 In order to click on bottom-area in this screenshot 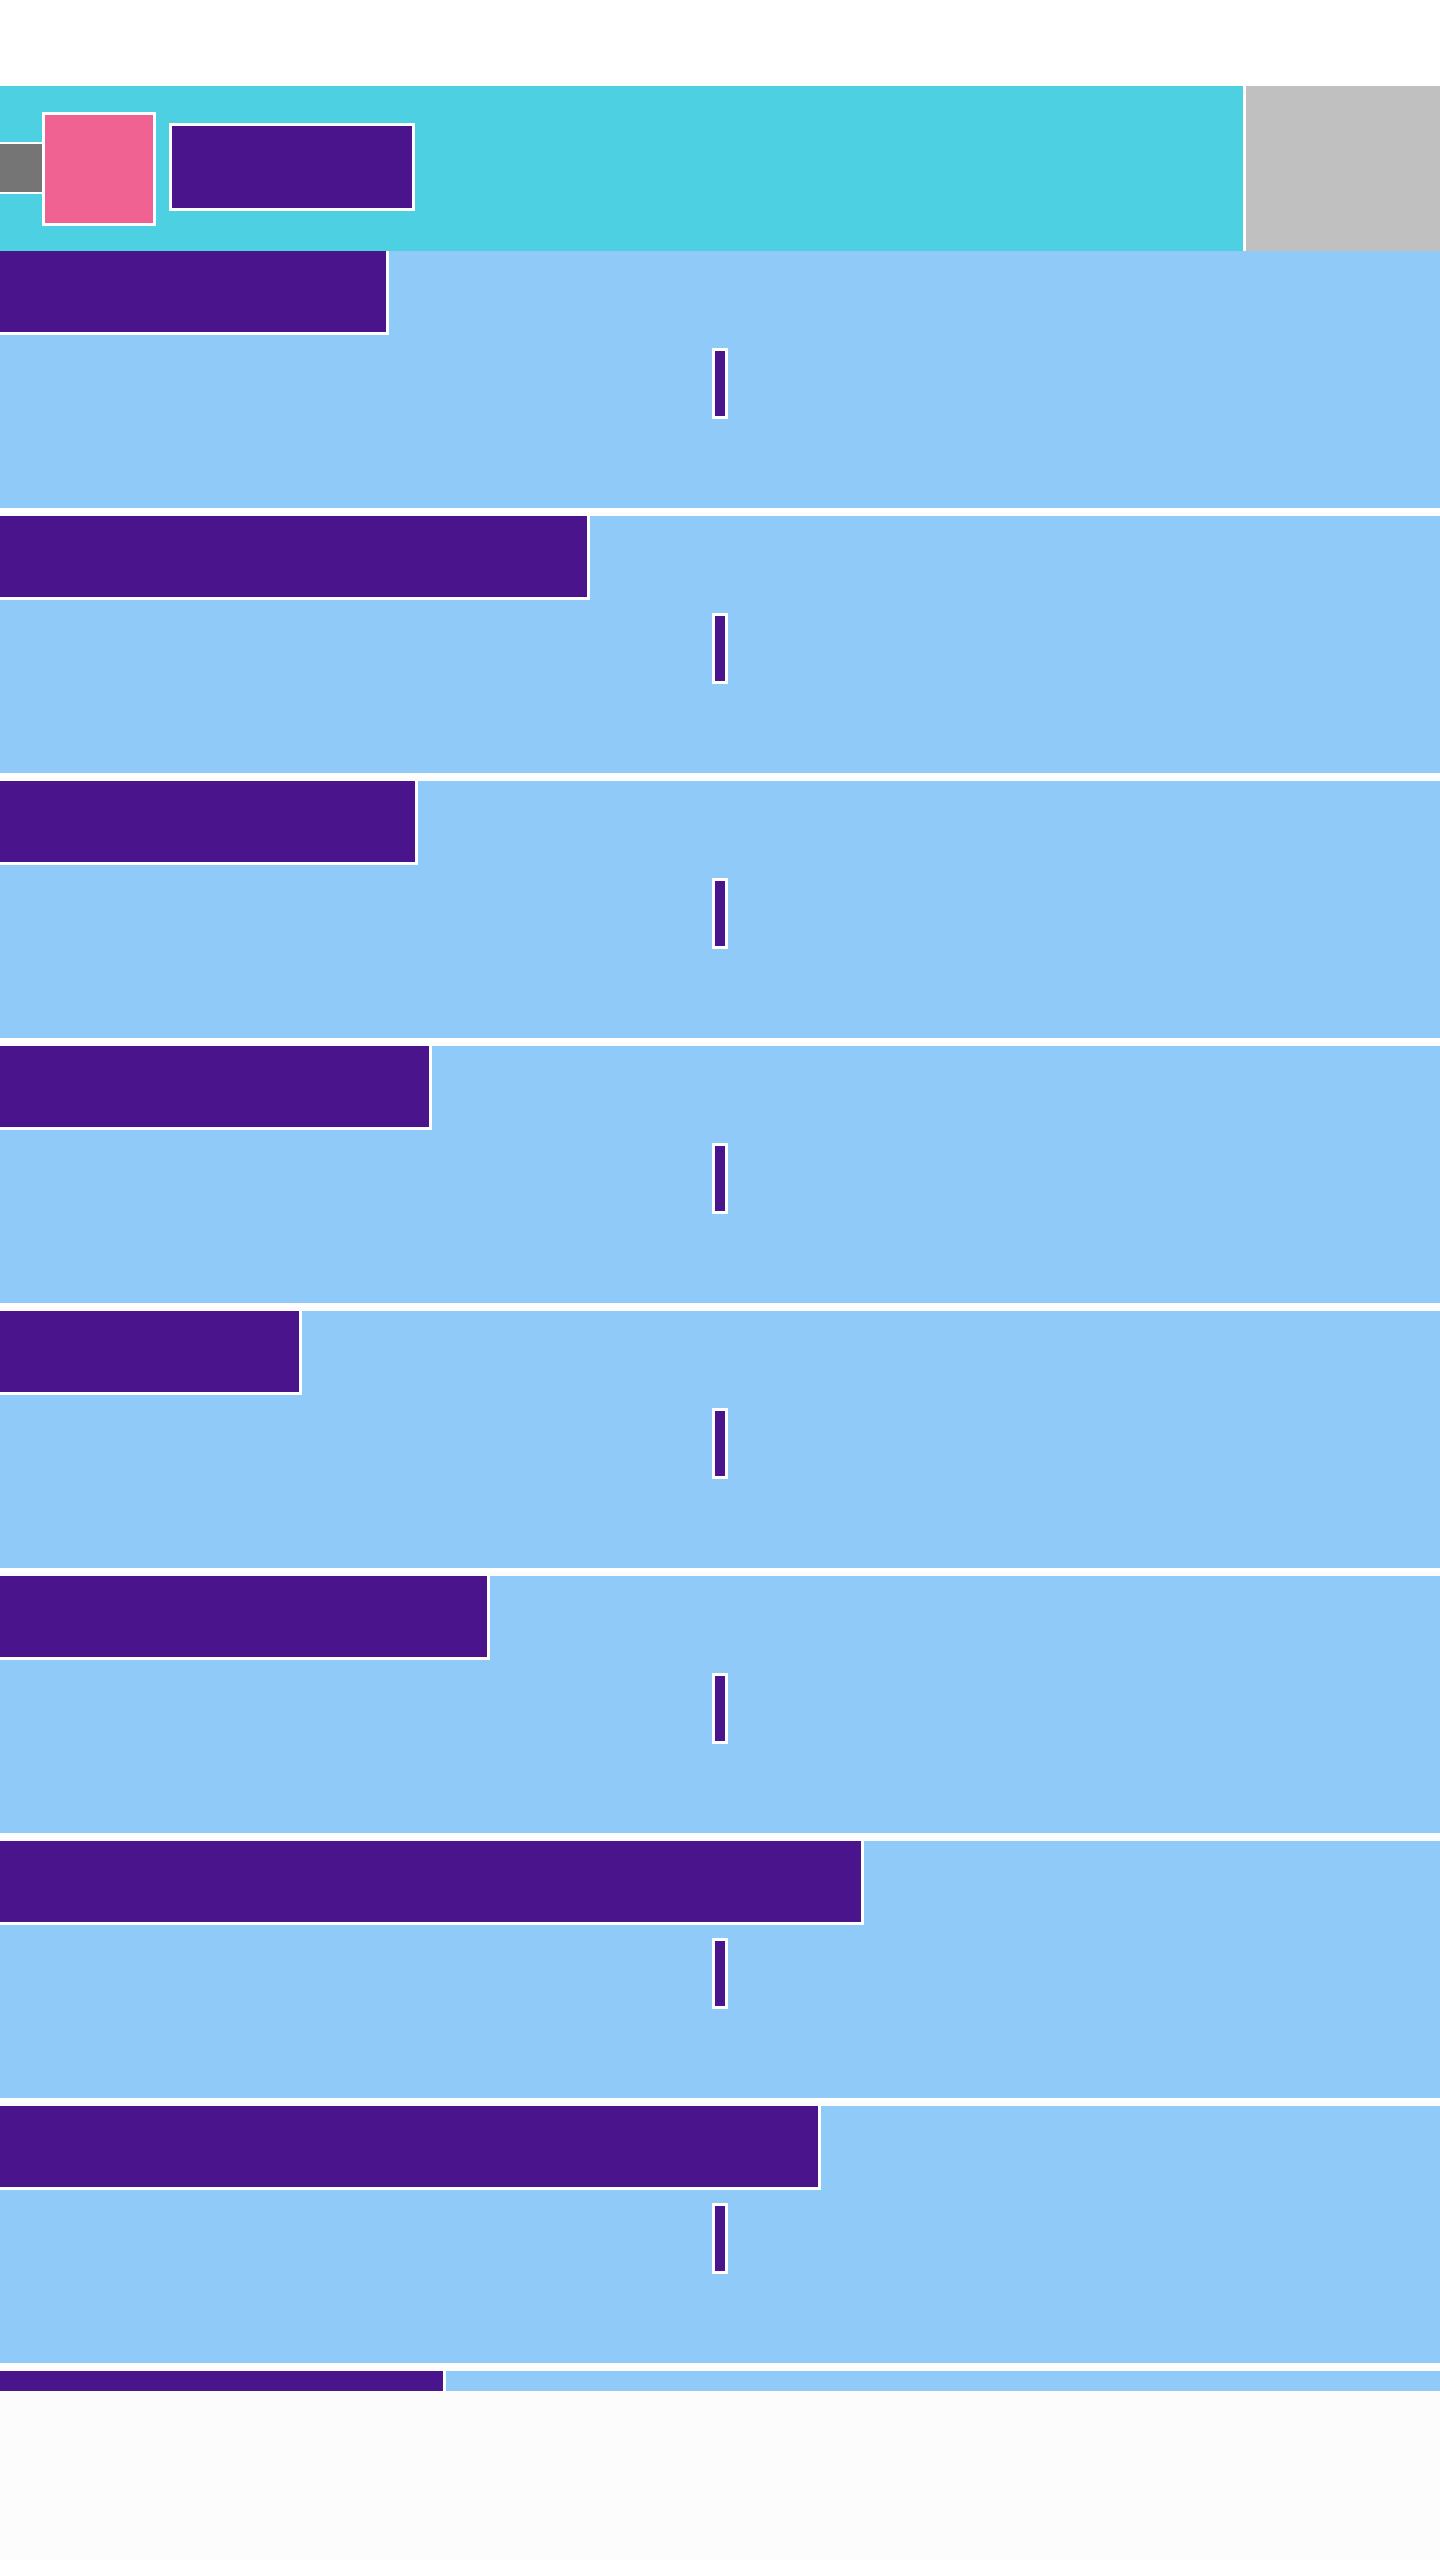, I will do `click(720, 2477)`.